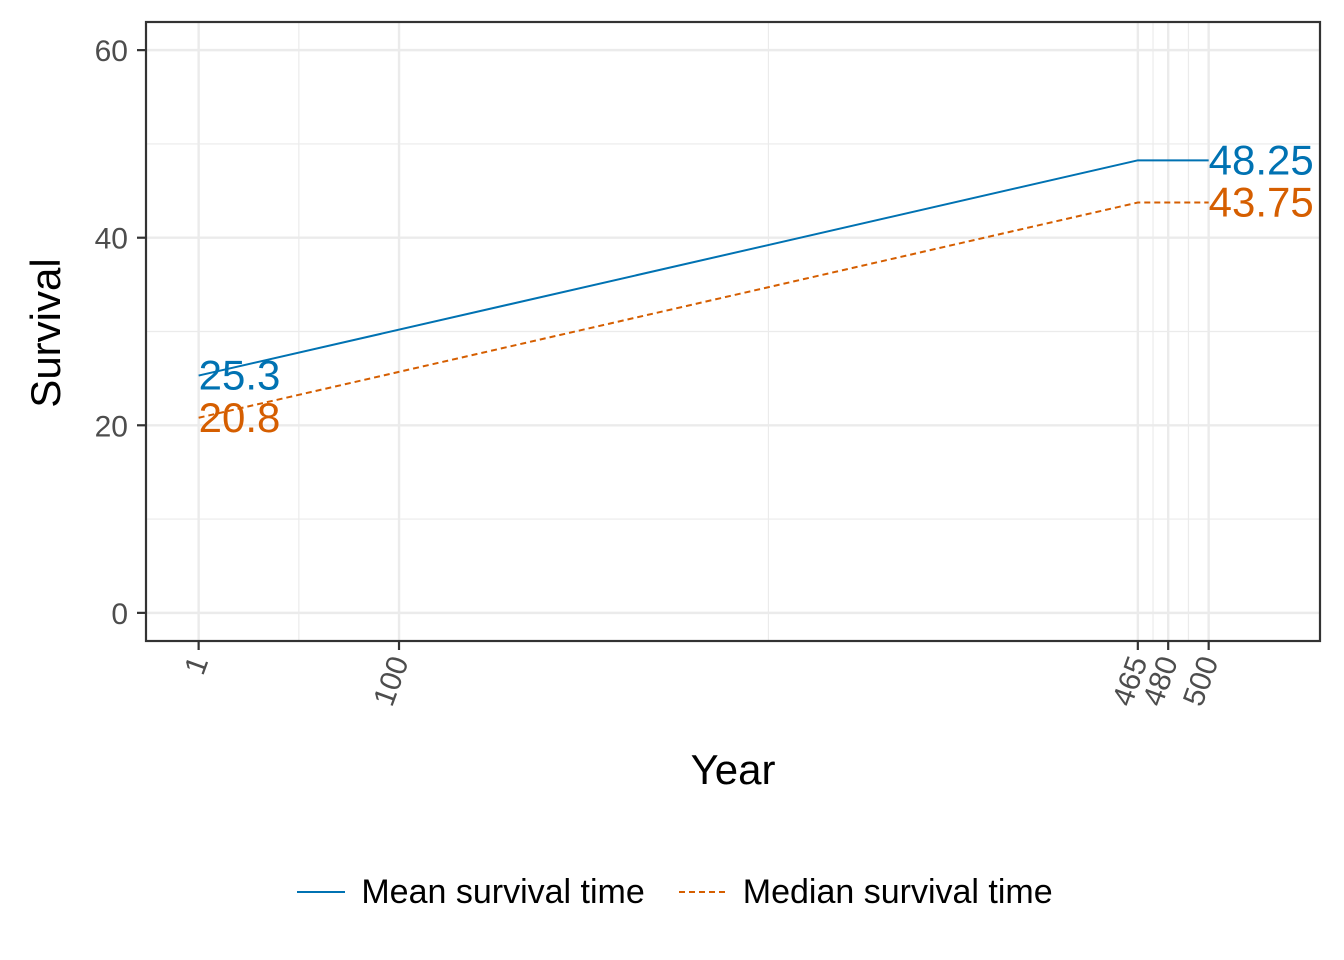 The width and height of the screenshot is (1344, 960). I want to click on legend-label-mean: Mean survival time, so click(503, 891).